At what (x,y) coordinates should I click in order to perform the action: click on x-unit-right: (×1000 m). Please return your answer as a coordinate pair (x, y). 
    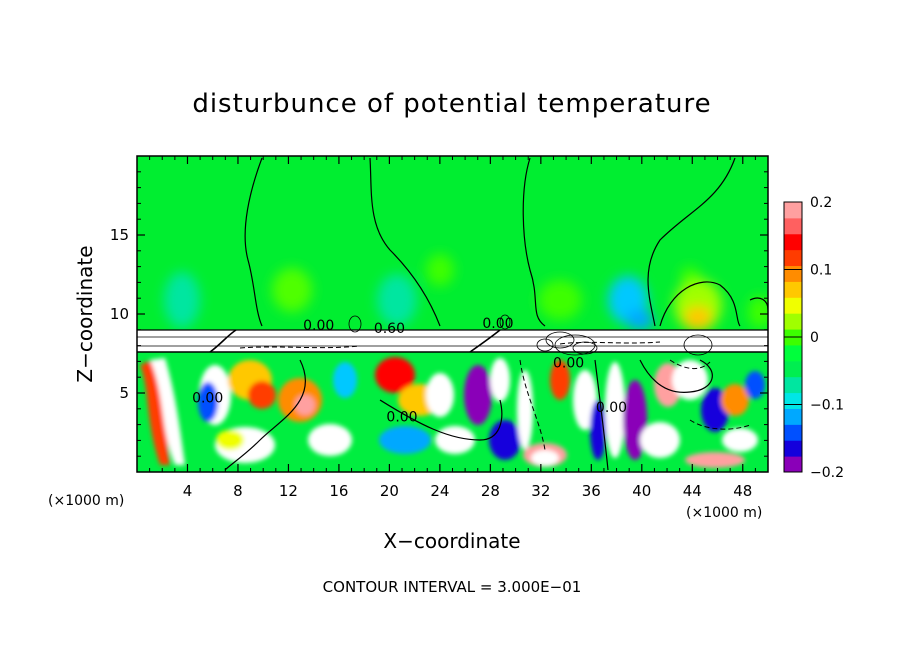
    Looking at the image, I should click on (724, 513).